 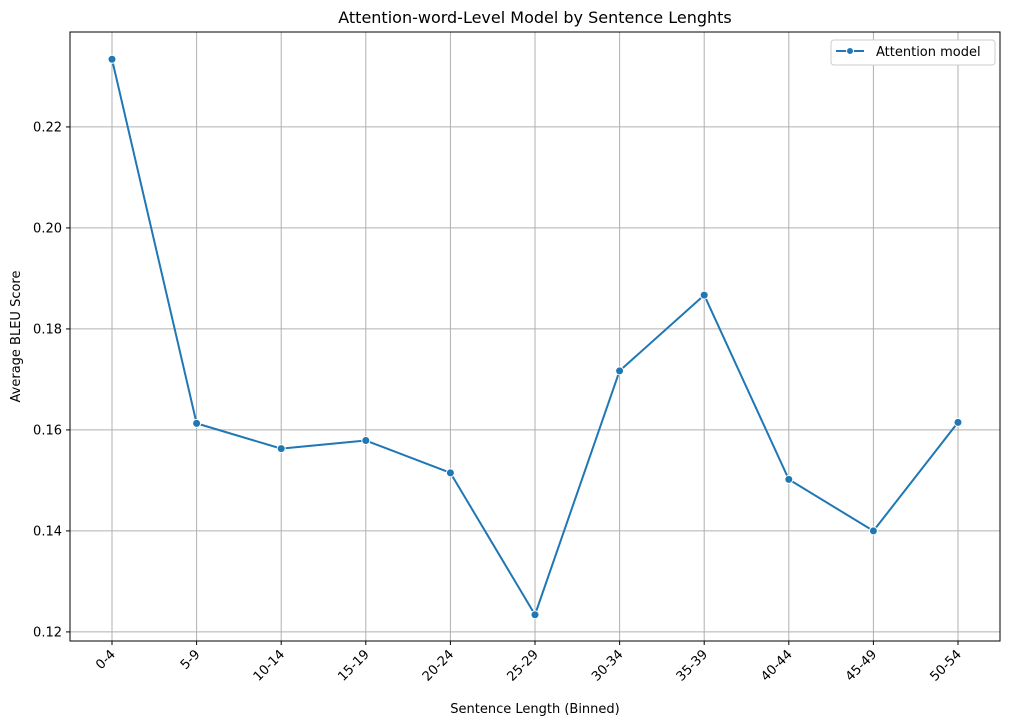 What do you see at coordinates (47, 127) in the screenshot?
I see `y-tick-label: 0.22` at bounding box center [47, 127].